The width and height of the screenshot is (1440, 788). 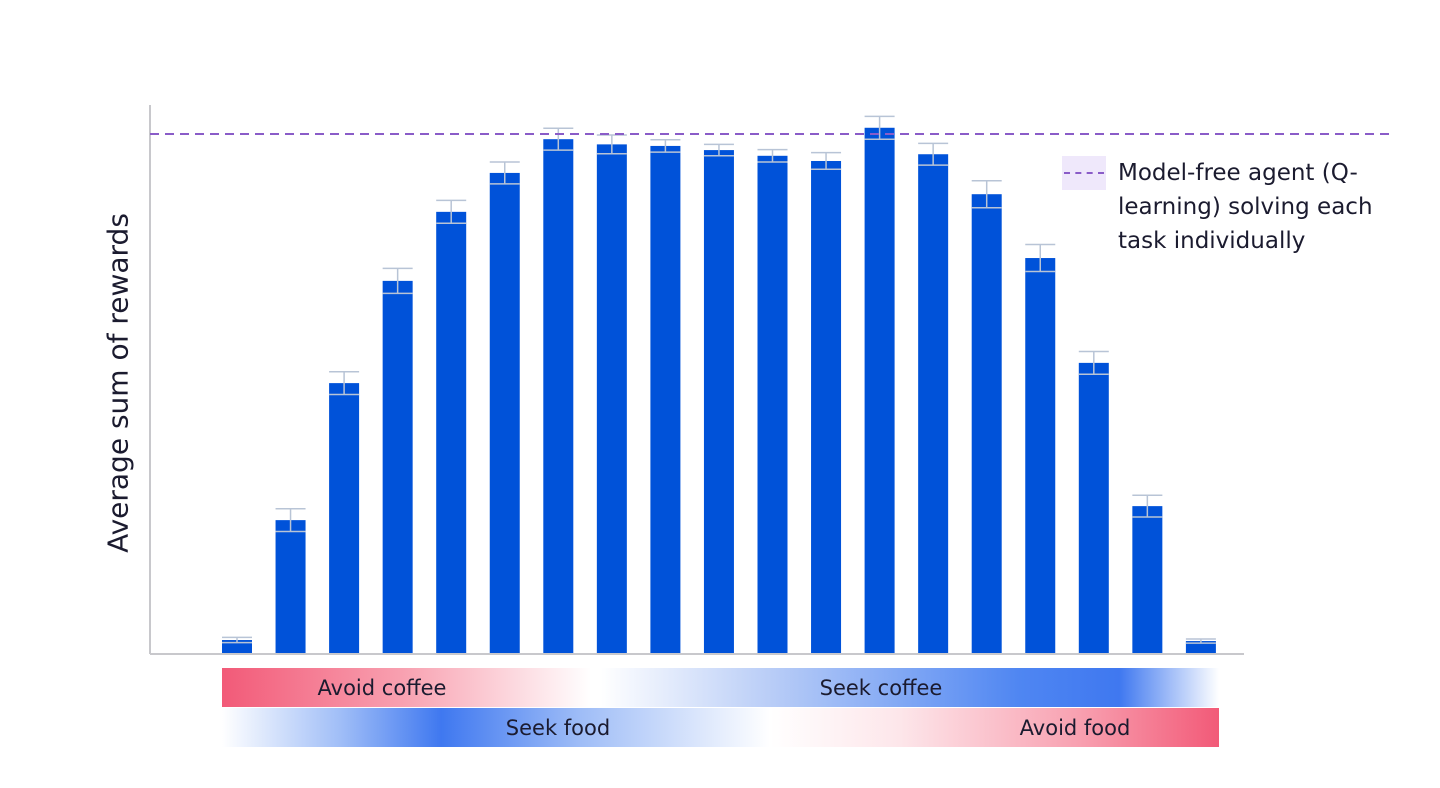 I want to click on task-band-food: Seek food Avoid food, so click(x=720, y=727).